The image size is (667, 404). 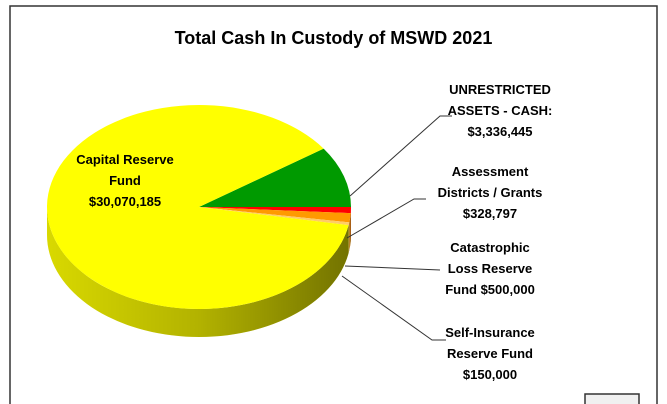 What do you see at coordinates (500, 100) in the screenshot?
I see `category-label: UNRESTRICTED ASSETS - CASH:` at bounding box center [500, 100].